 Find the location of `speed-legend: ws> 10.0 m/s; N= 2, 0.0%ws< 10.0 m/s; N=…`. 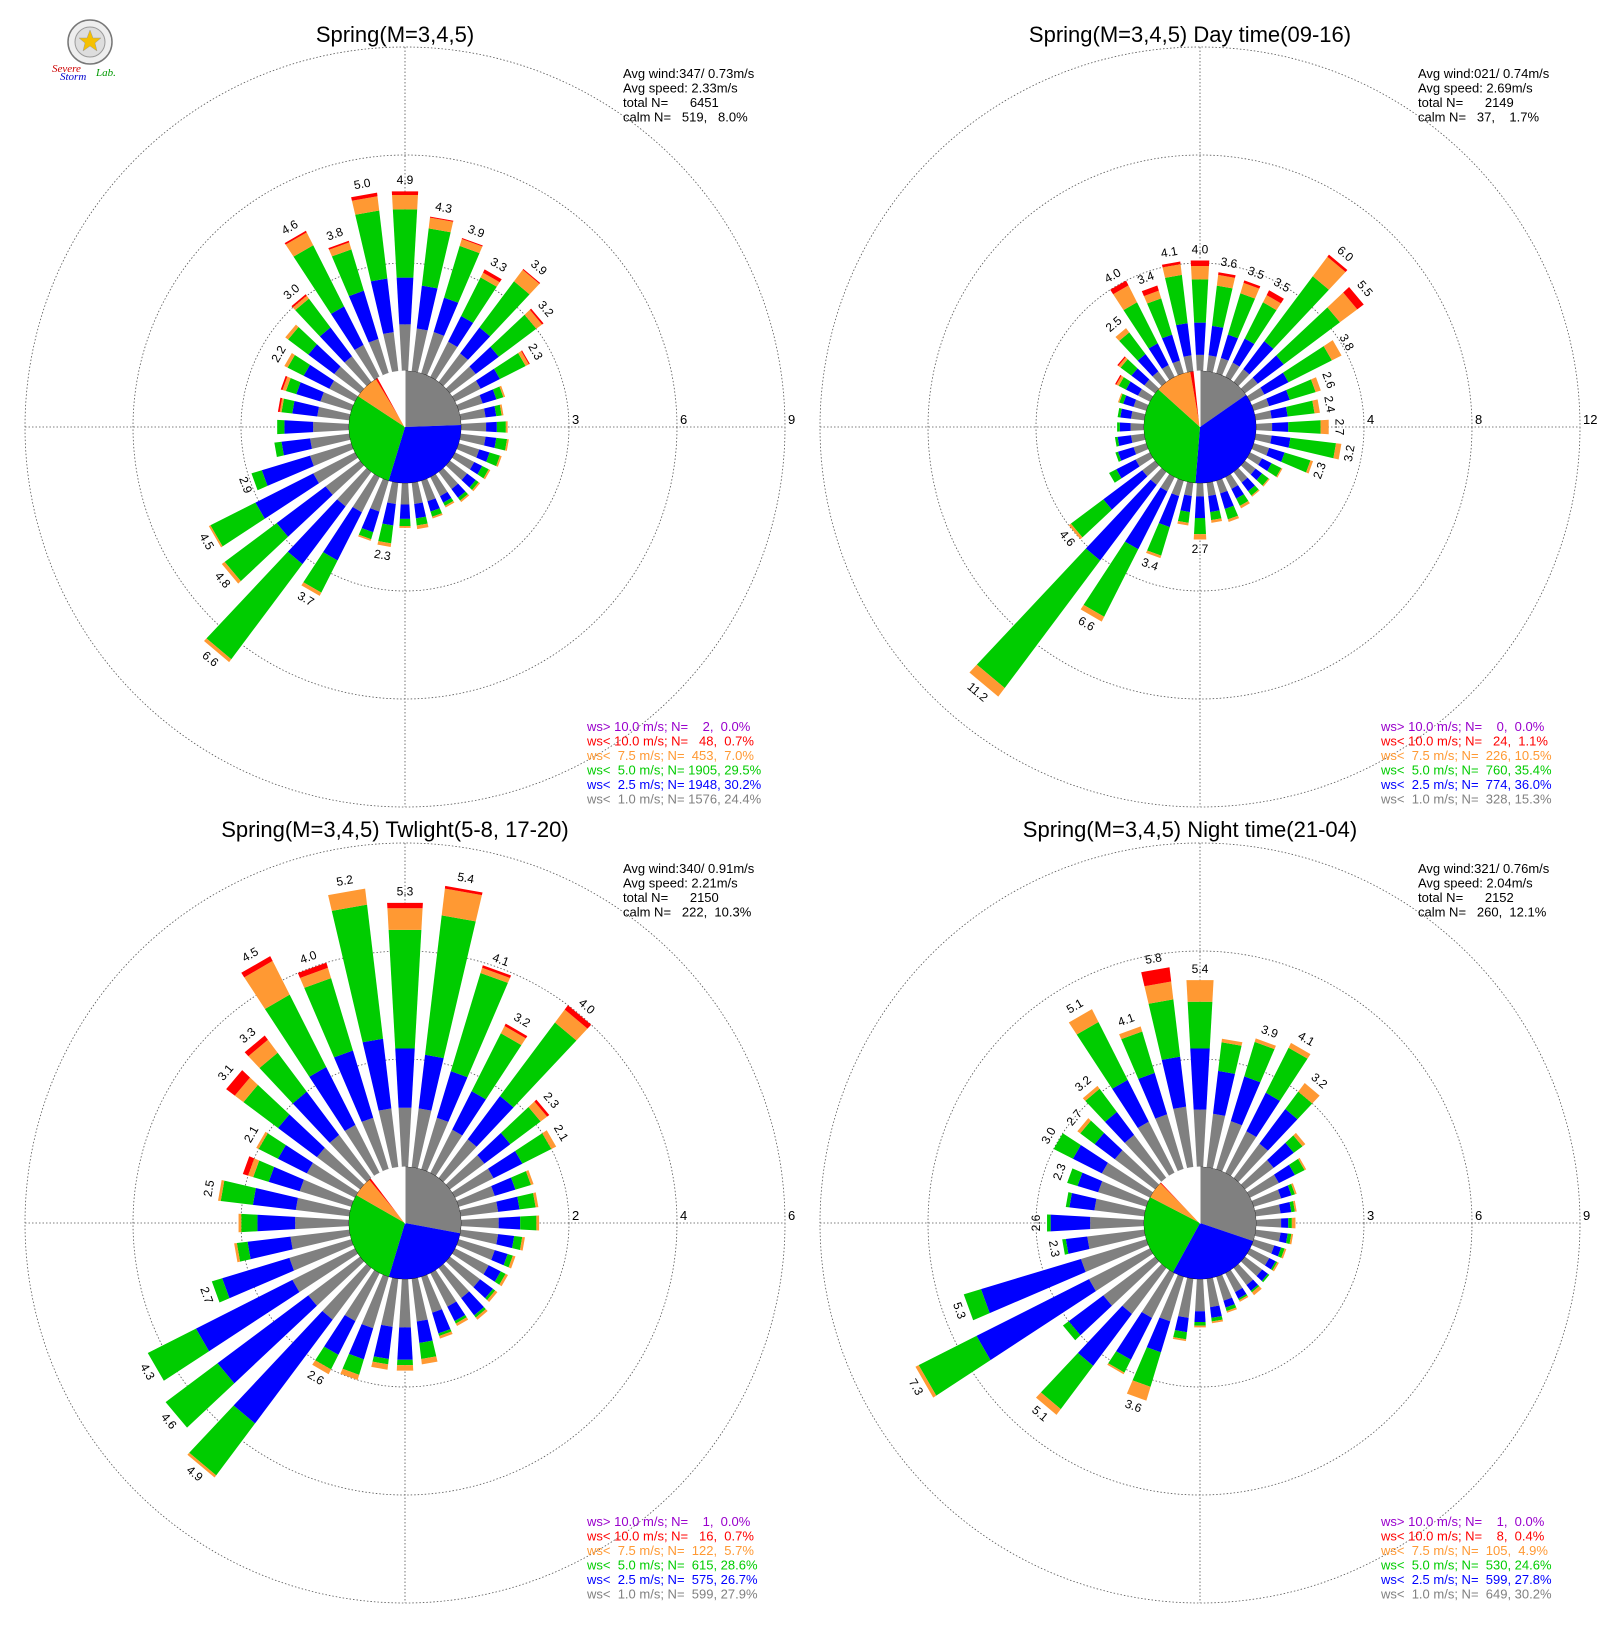

speed-legend: ws> 10.0 m/s; N= 2, 0.0%ws< 10.0 m/s; N=… is located at coordinates (674, 763).